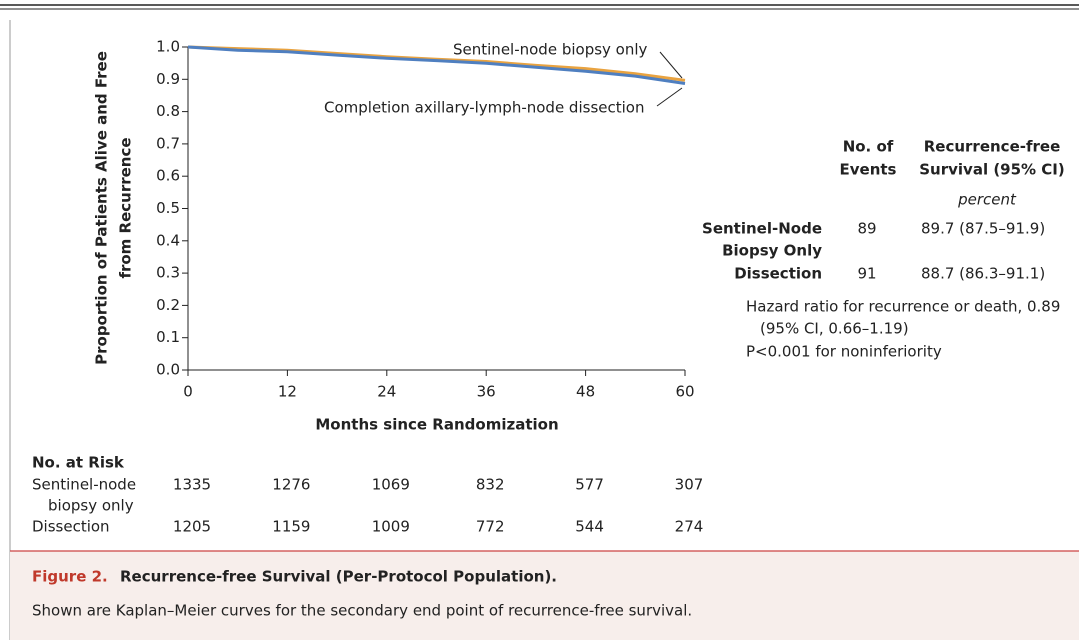  Describe the element at coordinates (436, 65) in the screenshot. I see `survival-curve` at that location.